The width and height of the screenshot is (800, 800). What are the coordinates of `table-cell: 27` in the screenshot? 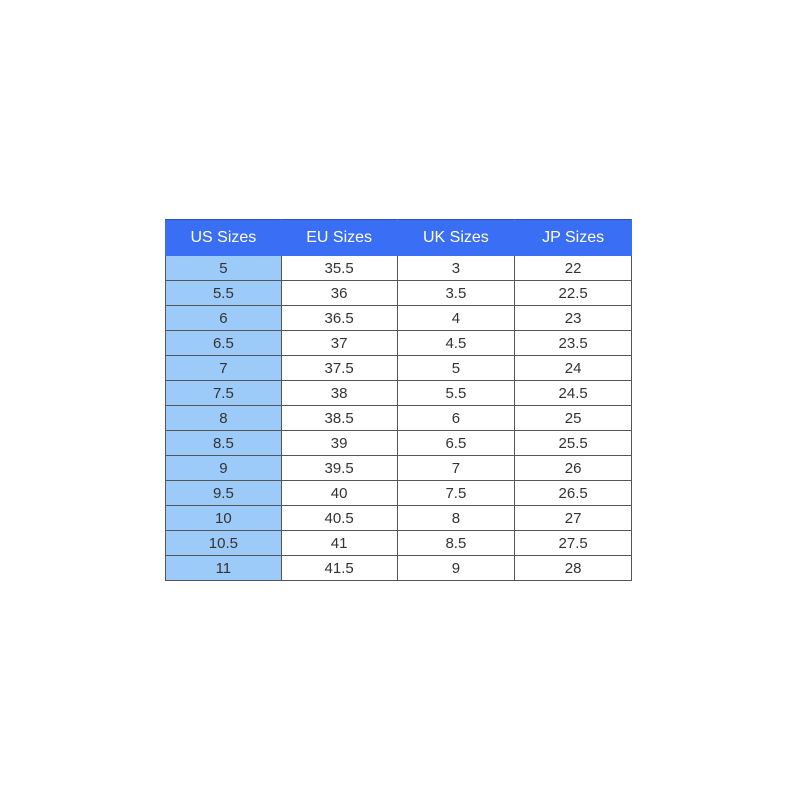 It's located at (573, 518).